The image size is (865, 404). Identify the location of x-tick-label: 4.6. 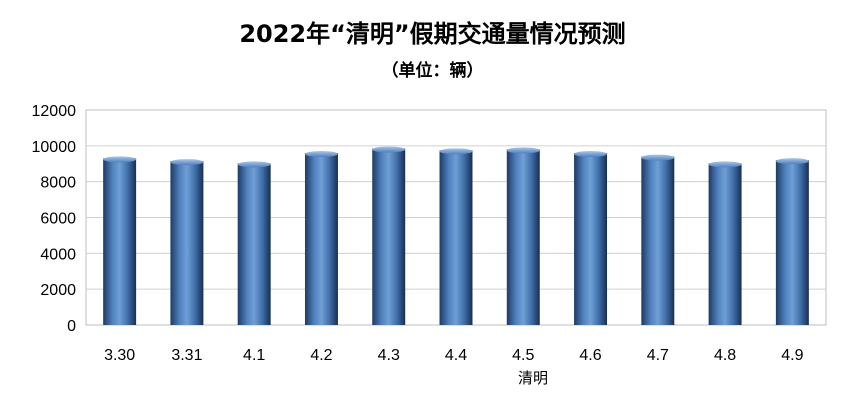
(590, 355).